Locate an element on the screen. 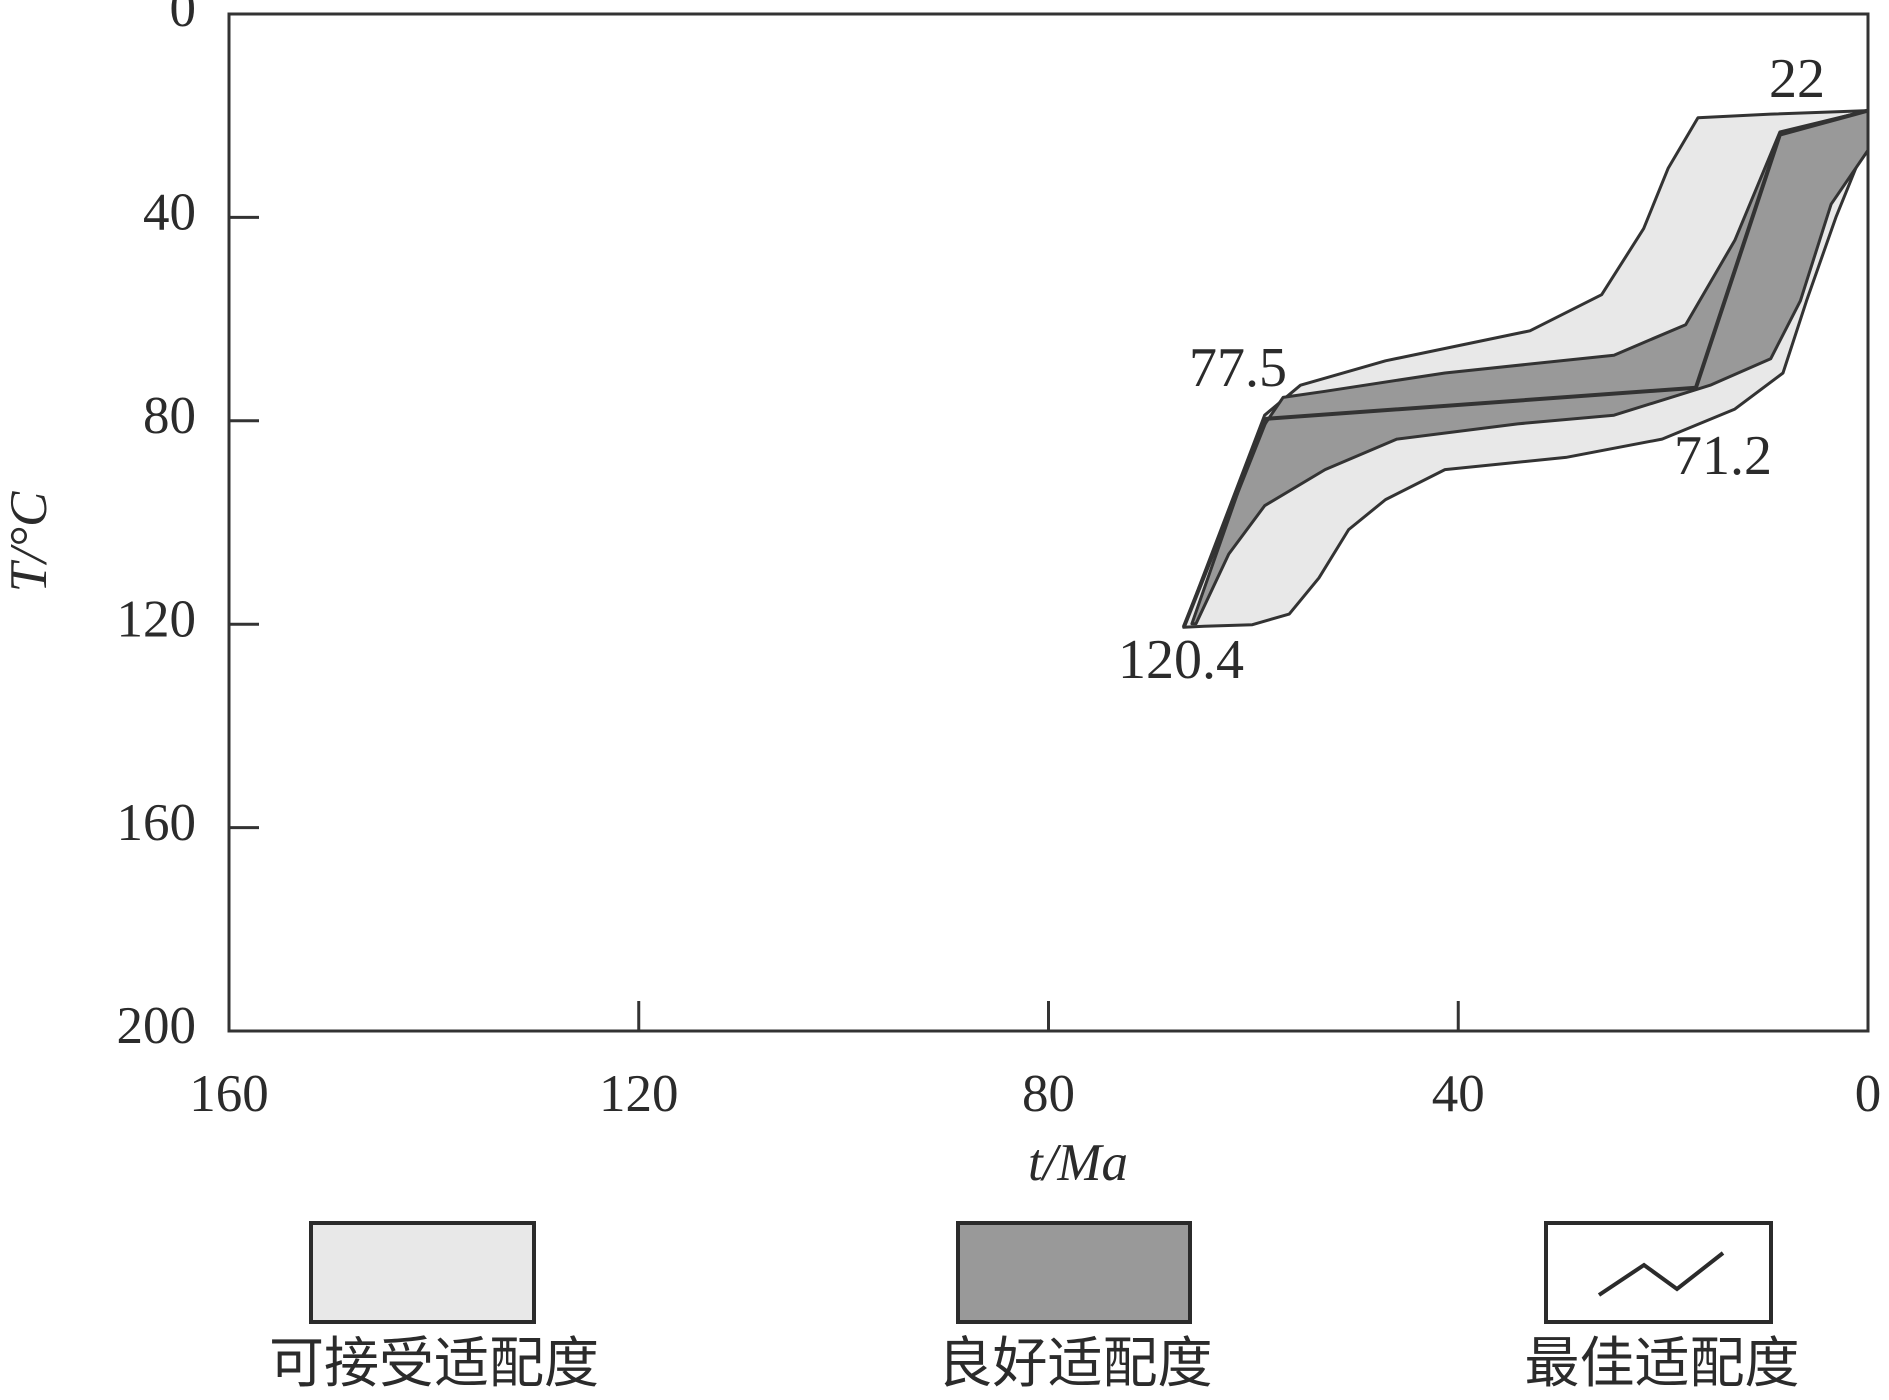 Image resolution: width=1889 pixels, height=1400 pixels. y-tick-label: 120 is located at coordinates (157, 619).